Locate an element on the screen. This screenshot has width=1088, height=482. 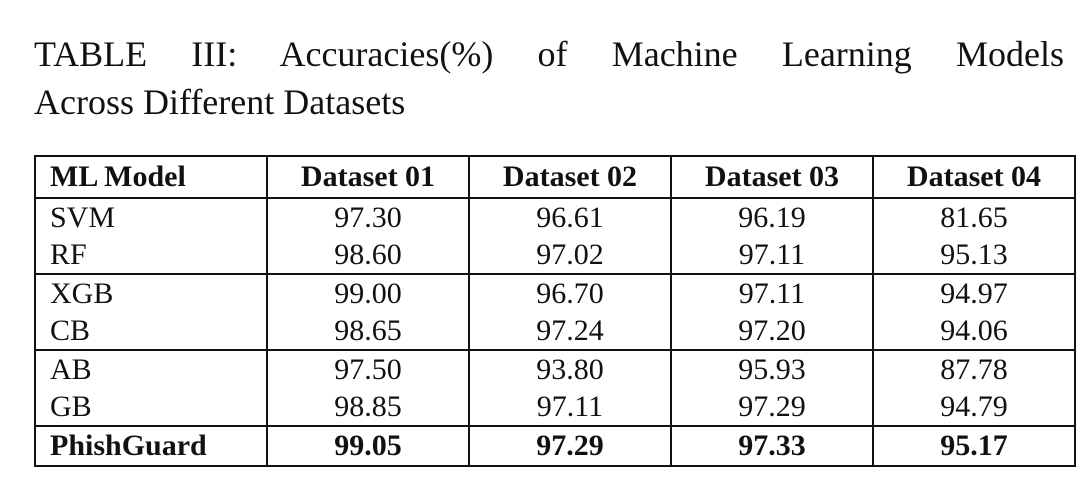
table-cell: 98.65 is located at coordinates (367, 331).